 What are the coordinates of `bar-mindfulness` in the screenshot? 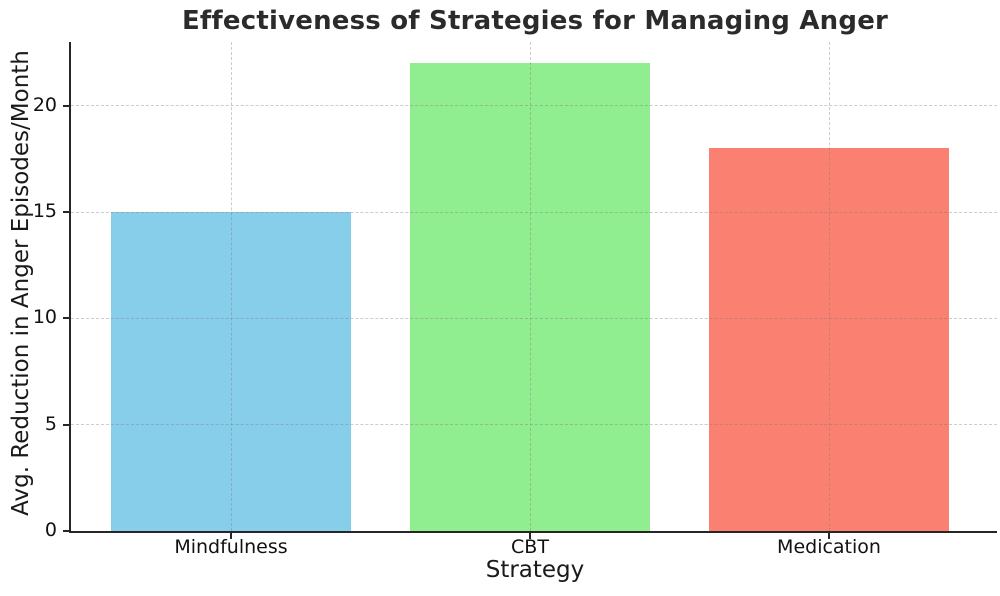 It's located at (231, 371).